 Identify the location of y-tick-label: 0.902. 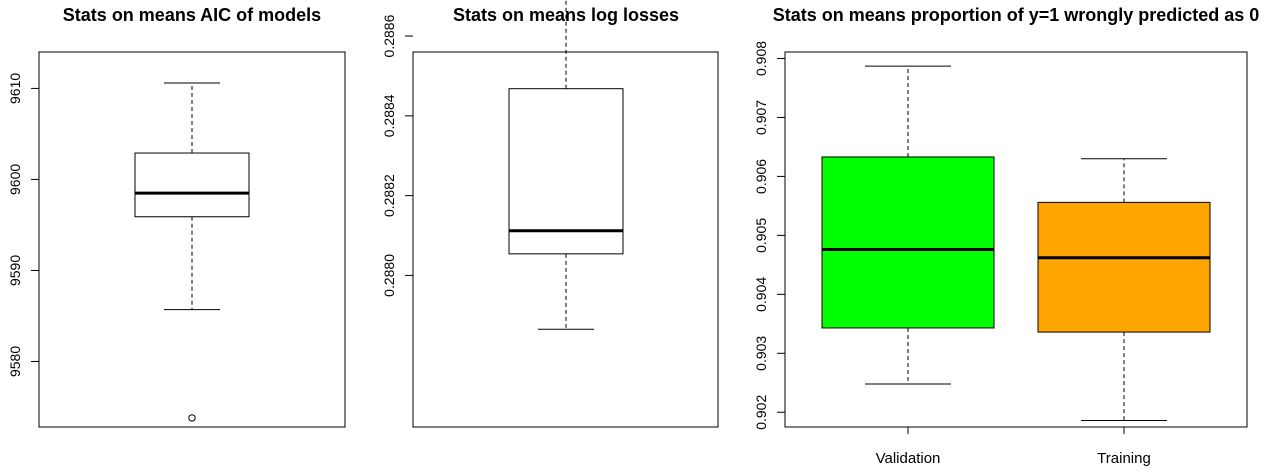
(761, 412).